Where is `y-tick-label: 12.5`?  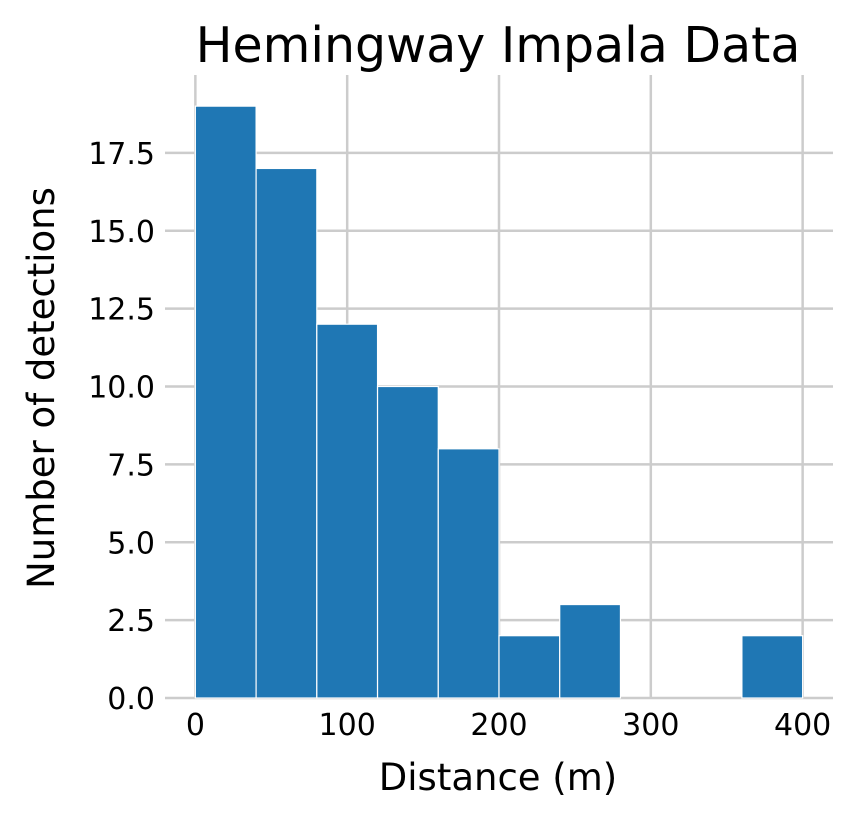 y-tick-label: 12.5 is located at coordinates (121, 310).